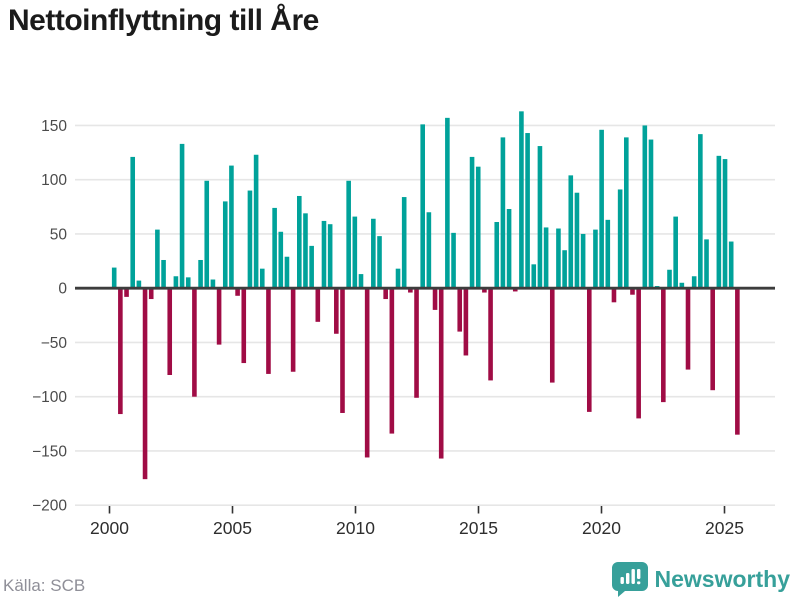 This screenshot has height=600, width=800. I want to click on bar-2014-q2, so click(466, 322).